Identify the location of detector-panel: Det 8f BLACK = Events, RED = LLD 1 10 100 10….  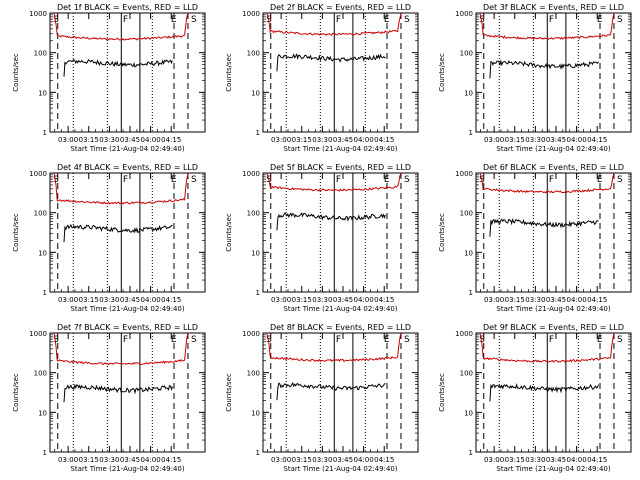
(322, 398).